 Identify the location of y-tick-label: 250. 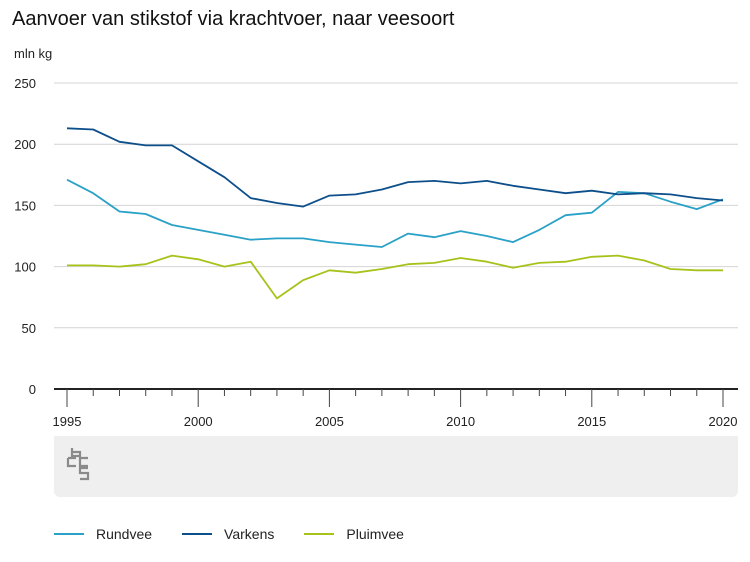
(25, 83).